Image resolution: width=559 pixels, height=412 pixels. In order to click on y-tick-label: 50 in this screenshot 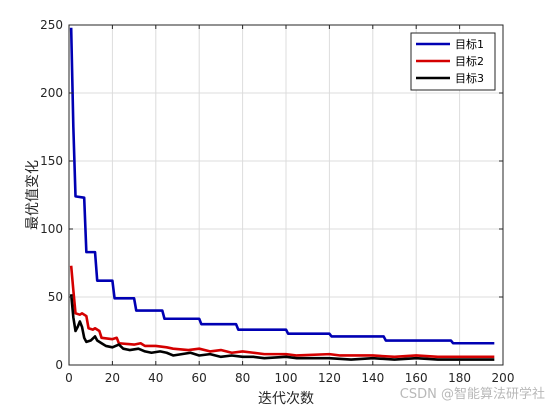, I will do `click(55, 297)`.